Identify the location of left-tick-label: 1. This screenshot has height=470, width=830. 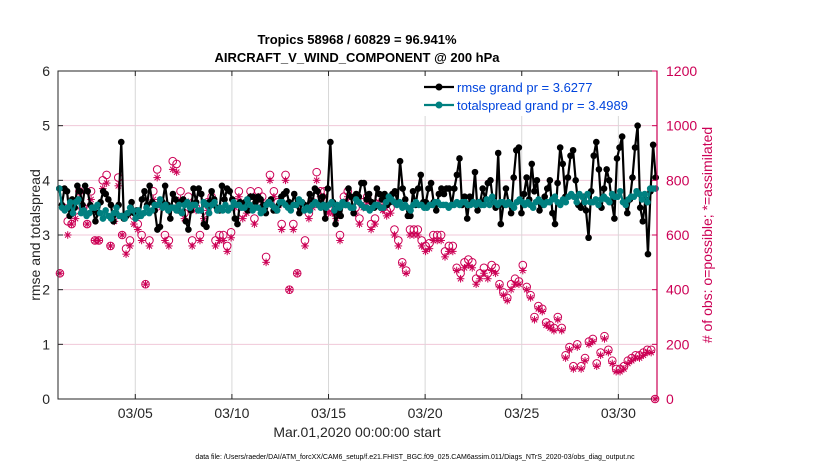
(46, 344).